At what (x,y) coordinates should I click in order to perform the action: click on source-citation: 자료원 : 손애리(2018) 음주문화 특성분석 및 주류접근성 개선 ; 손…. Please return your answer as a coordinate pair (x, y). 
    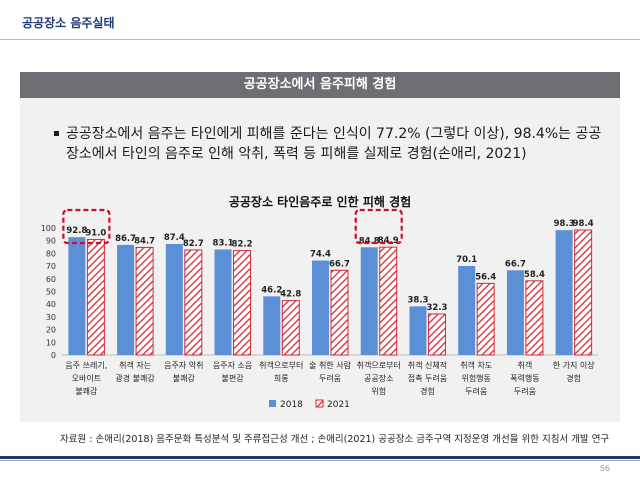
    Looking at the image, I should click on (335, 439).